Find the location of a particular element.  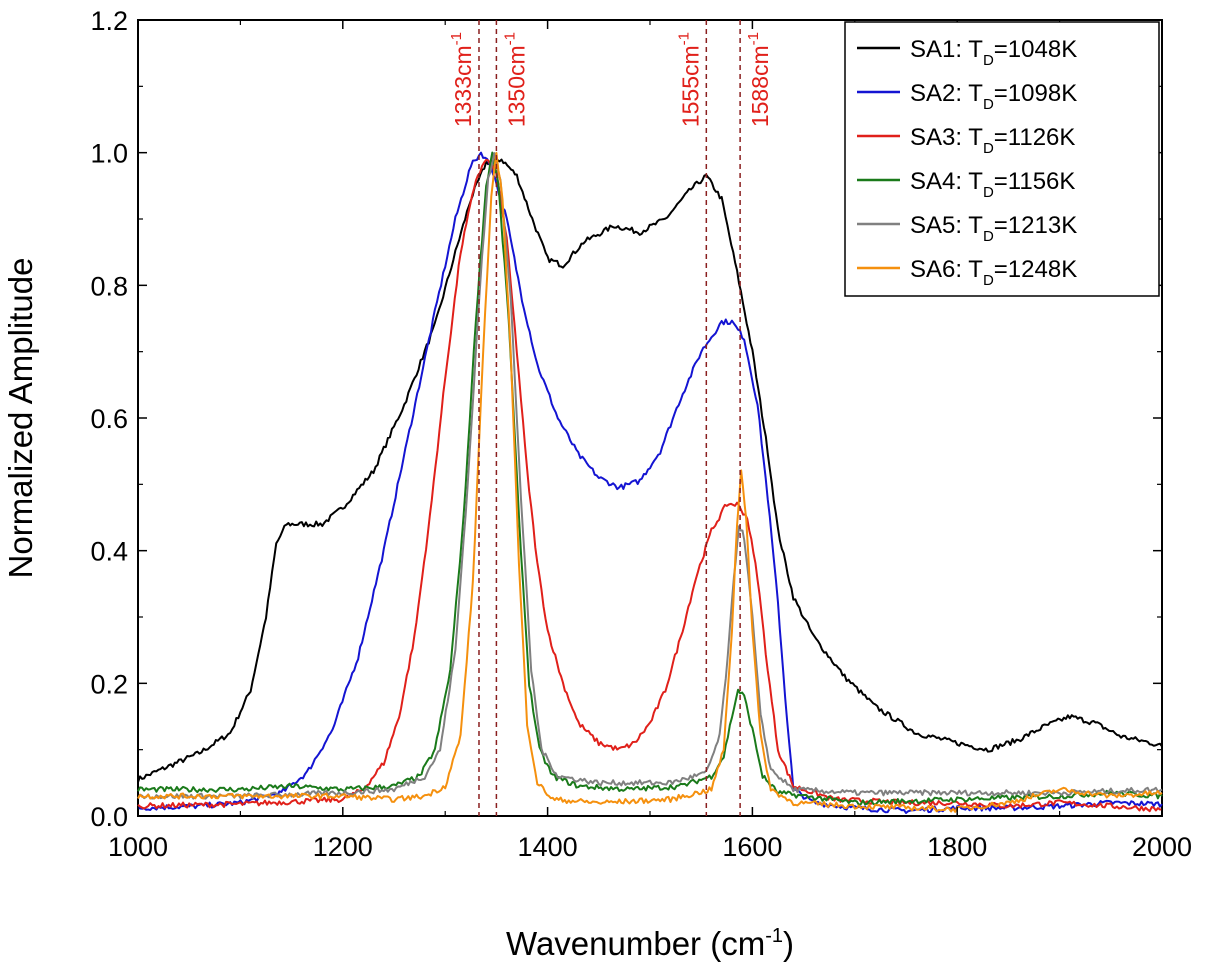

legend-label: SA3: TD=1126K is located at coordinates (992, 140).